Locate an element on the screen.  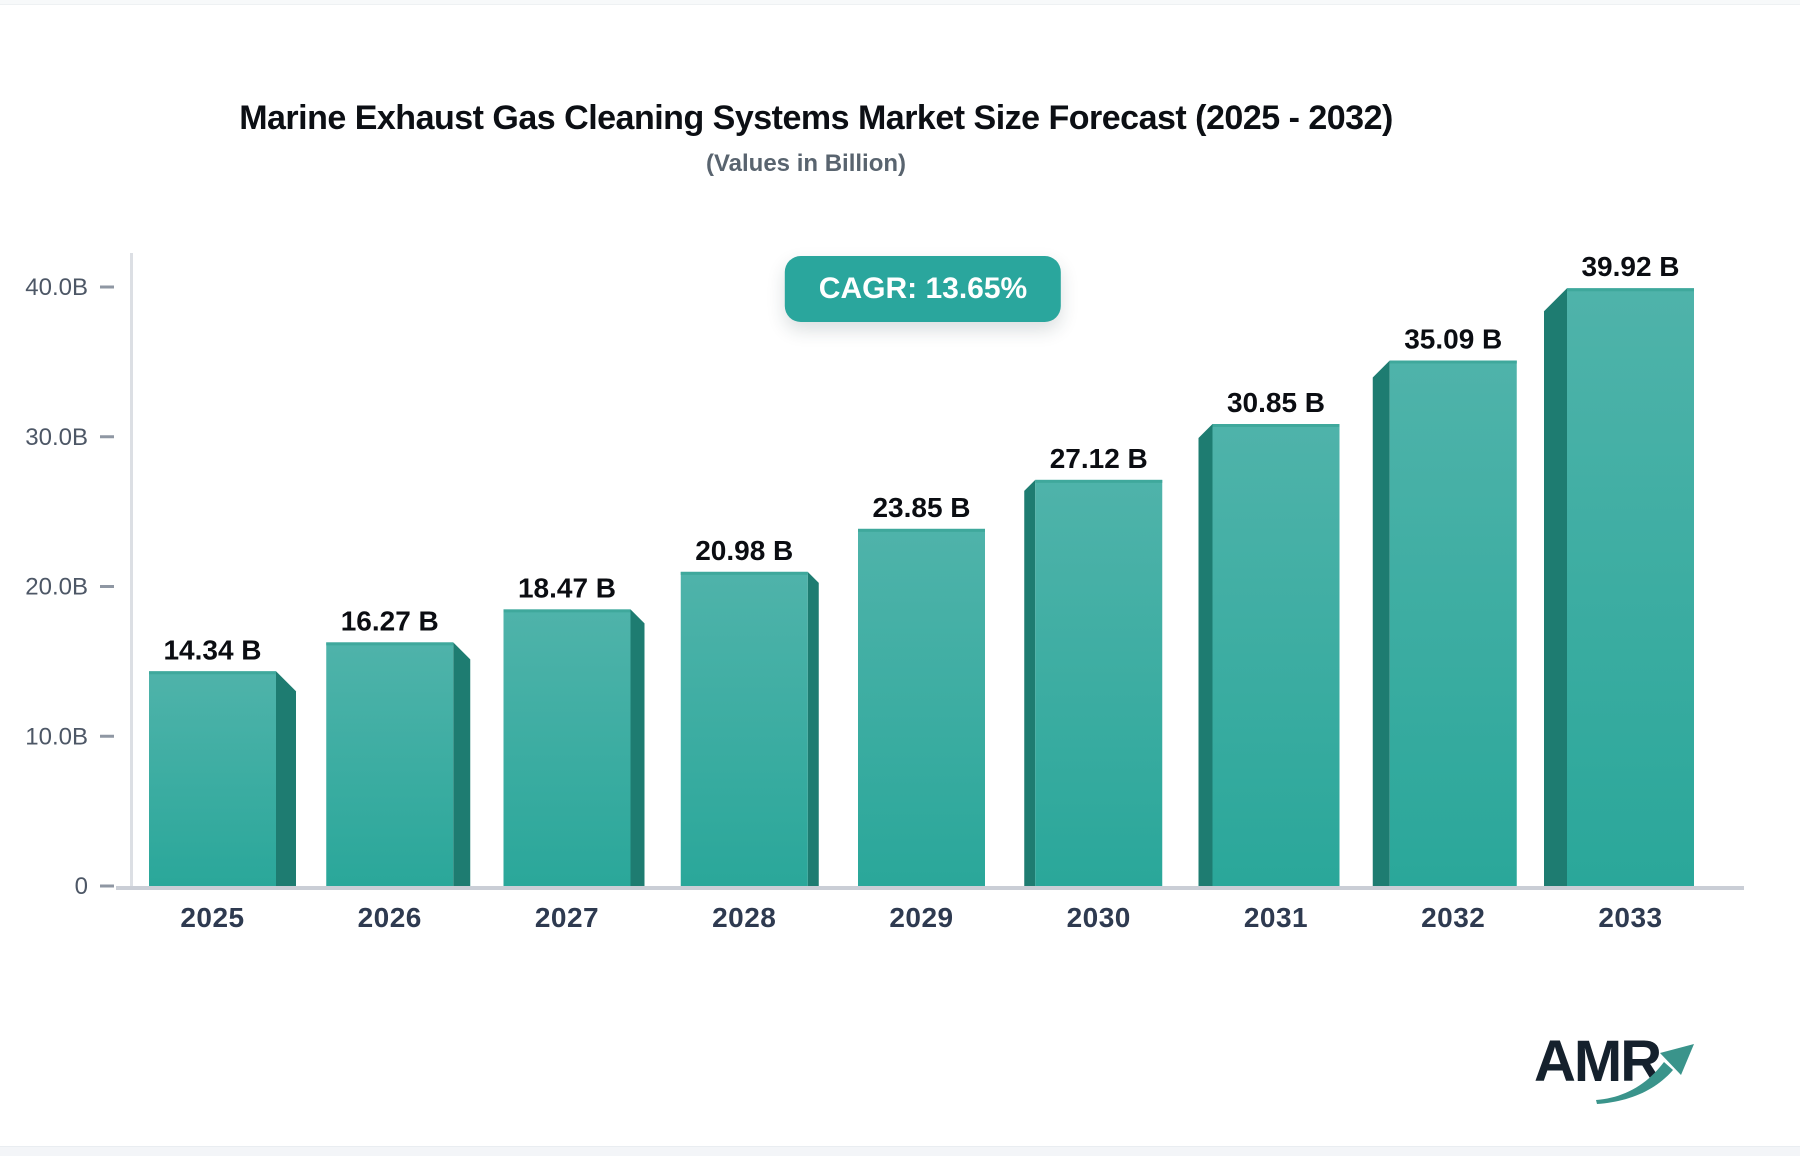
x-tick-label: 2026 is located at coordinates (390, 917).